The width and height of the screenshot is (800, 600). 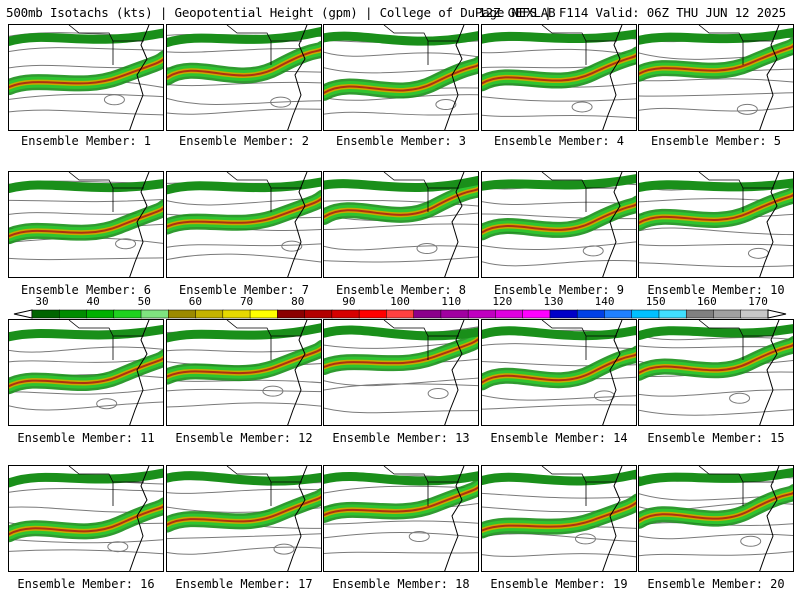 I want to click on member-label: Ensemble Member: 7, so click(x=244, y=290).